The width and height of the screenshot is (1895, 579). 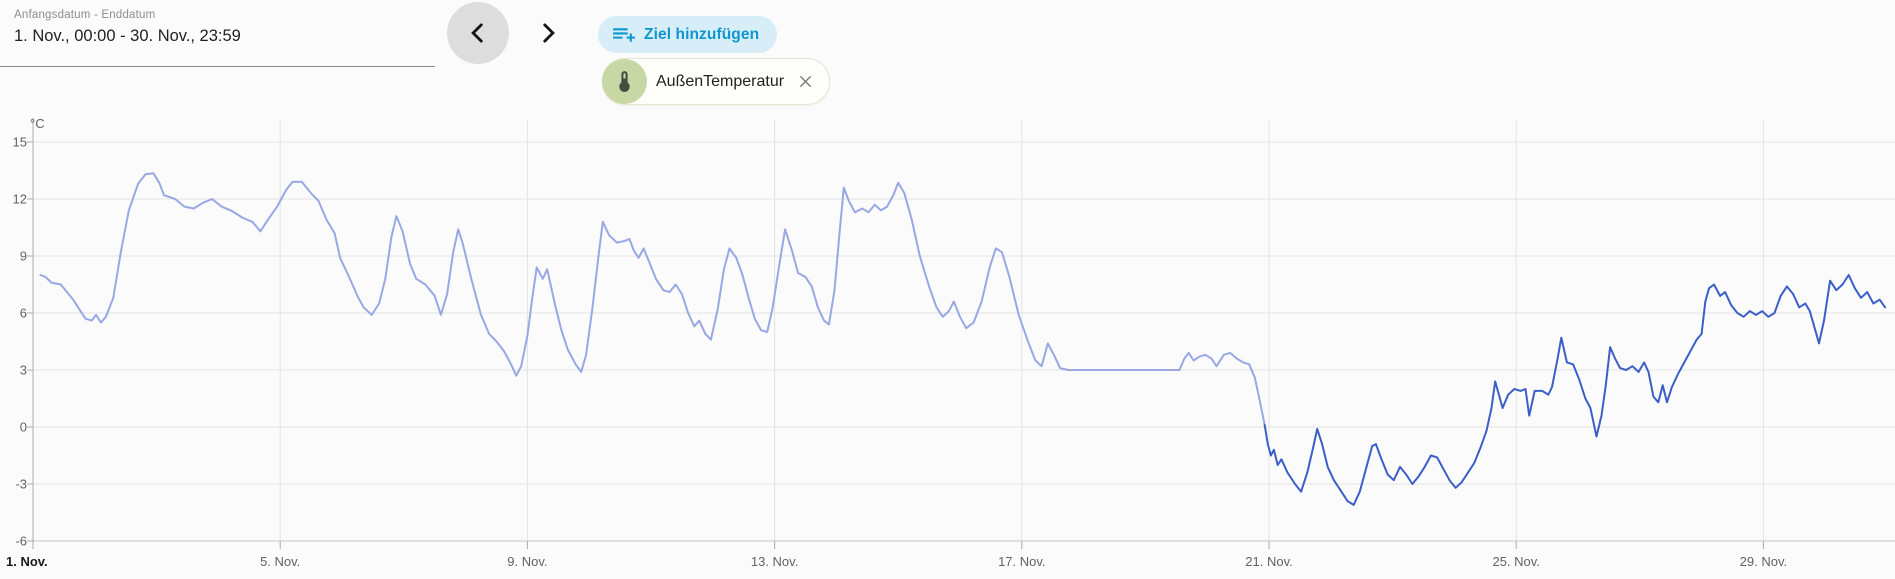 I want to click on chevron-right-icon, so click(x=548, y=33).